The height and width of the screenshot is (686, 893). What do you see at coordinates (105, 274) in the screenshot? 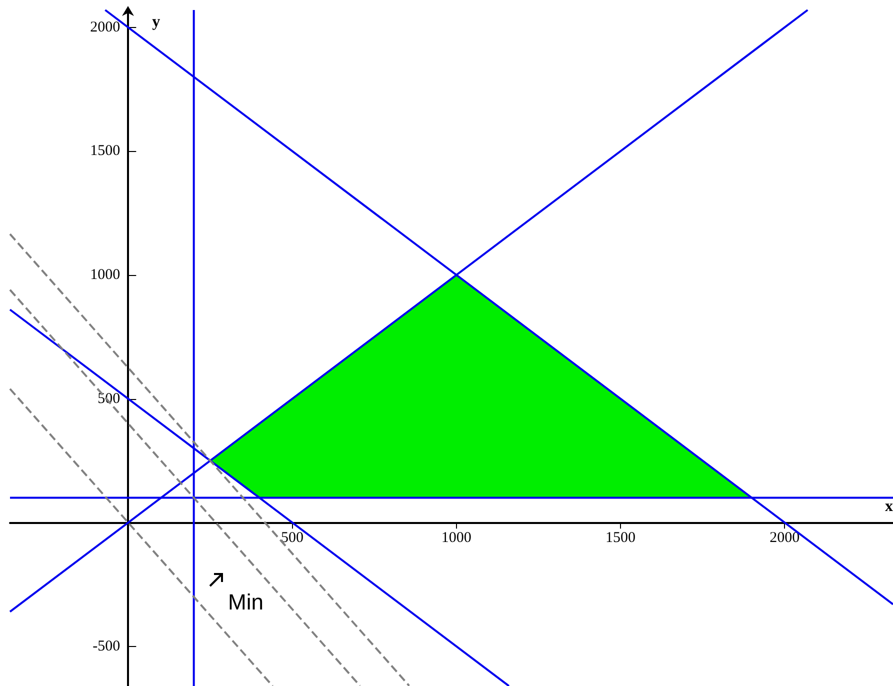
I see `y-tick-label: 1000` at bounding box center [105, 274].